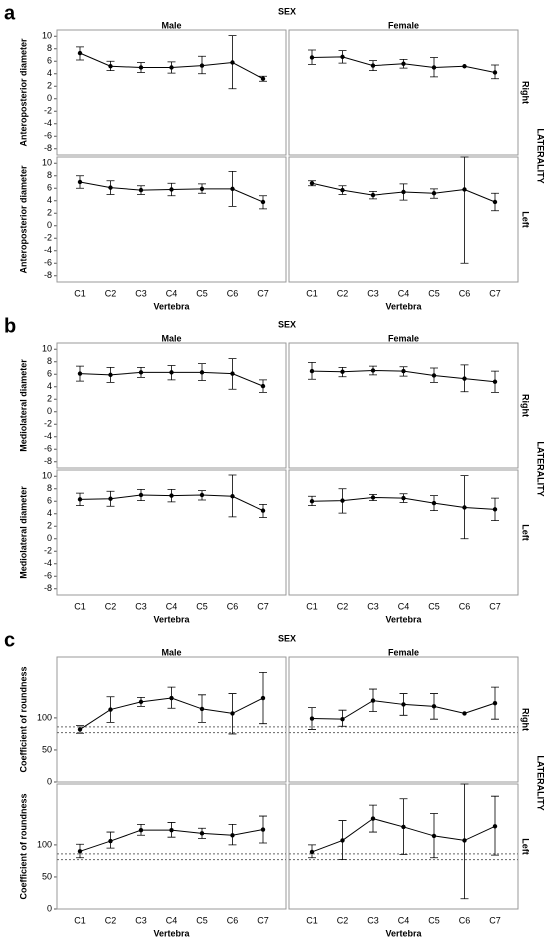 The height and width of the screenshot is (938, 550). I want to click on error-bar, so click(464, 210).